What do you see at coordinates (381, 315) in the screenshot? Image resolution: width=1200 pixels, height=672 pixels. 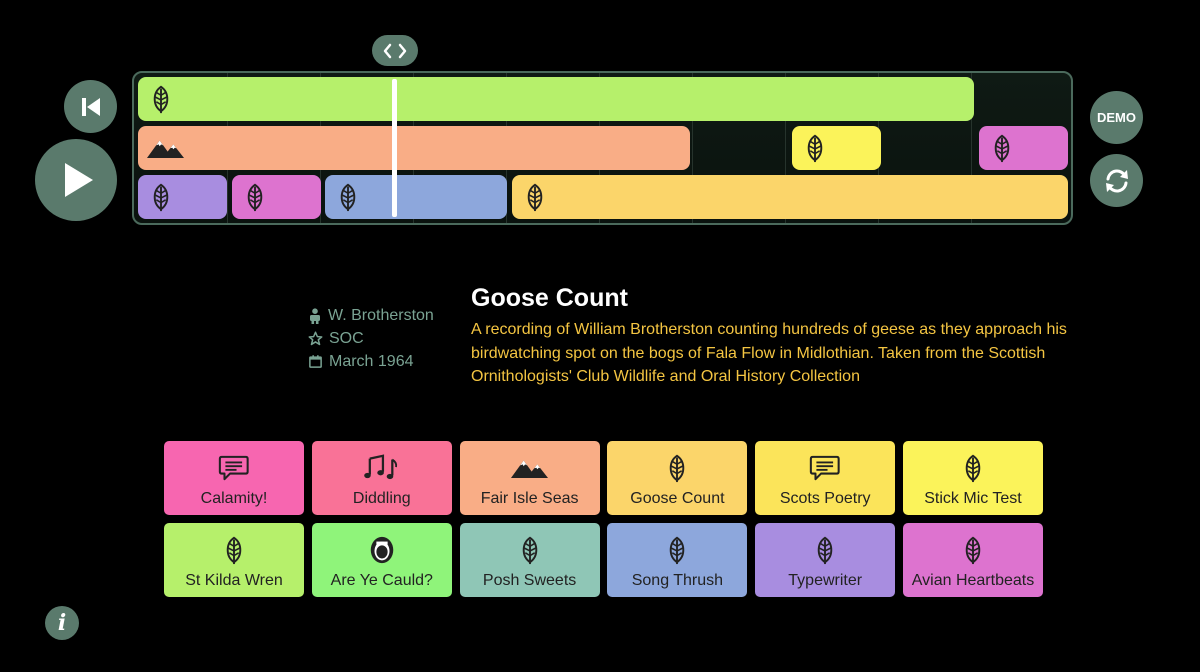 I see `meta-author: W. Brotherston` at bounding box center [381, 315].